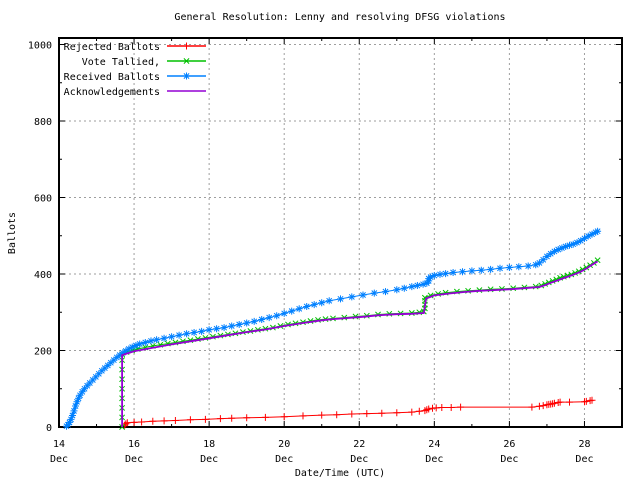  I want to click on legend-label: Received Ballots, so click(112, 77).